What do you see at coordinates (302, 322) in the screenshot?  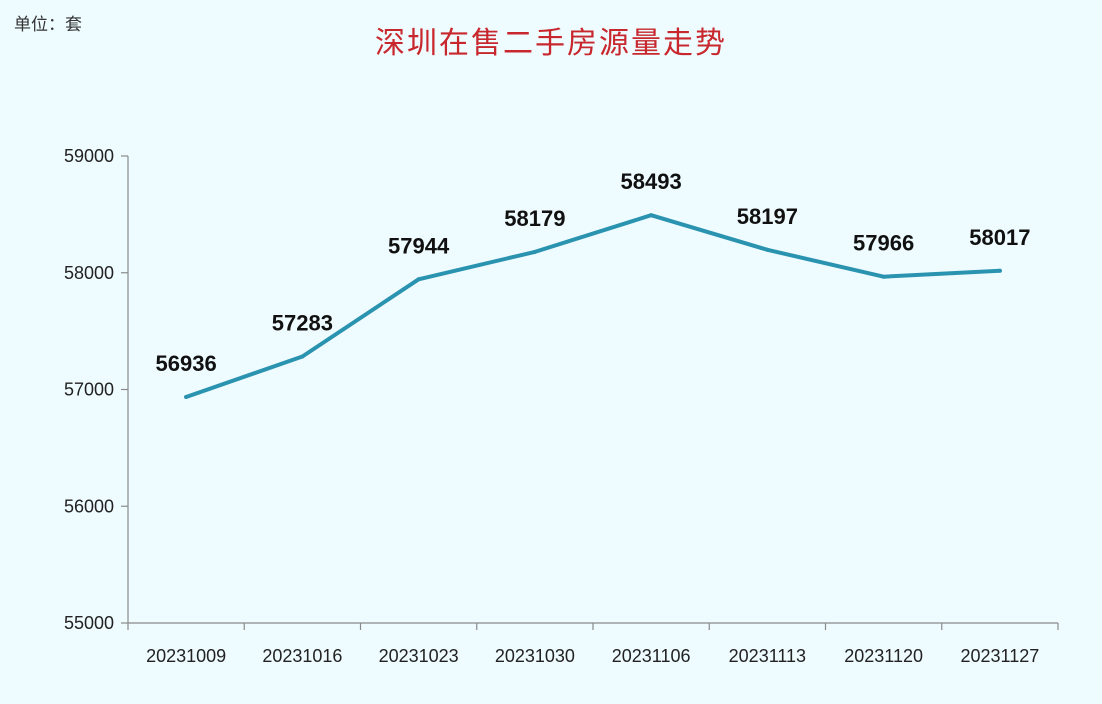 I see `data-label: 57283` at bounding box center [302, 322].